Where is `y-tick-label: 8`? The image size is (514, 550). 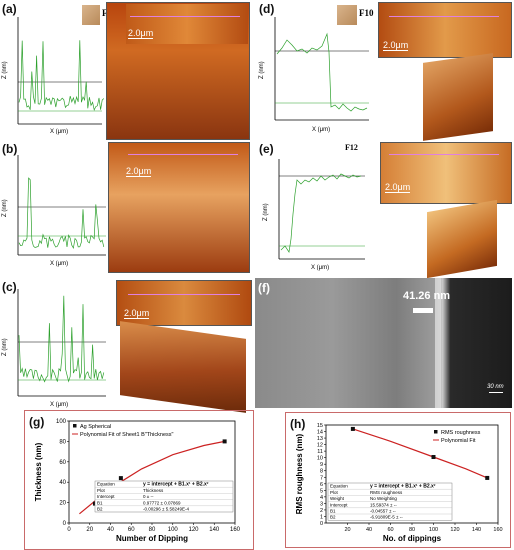
y-tick-label: 8 is located at coordinates (321, 472).